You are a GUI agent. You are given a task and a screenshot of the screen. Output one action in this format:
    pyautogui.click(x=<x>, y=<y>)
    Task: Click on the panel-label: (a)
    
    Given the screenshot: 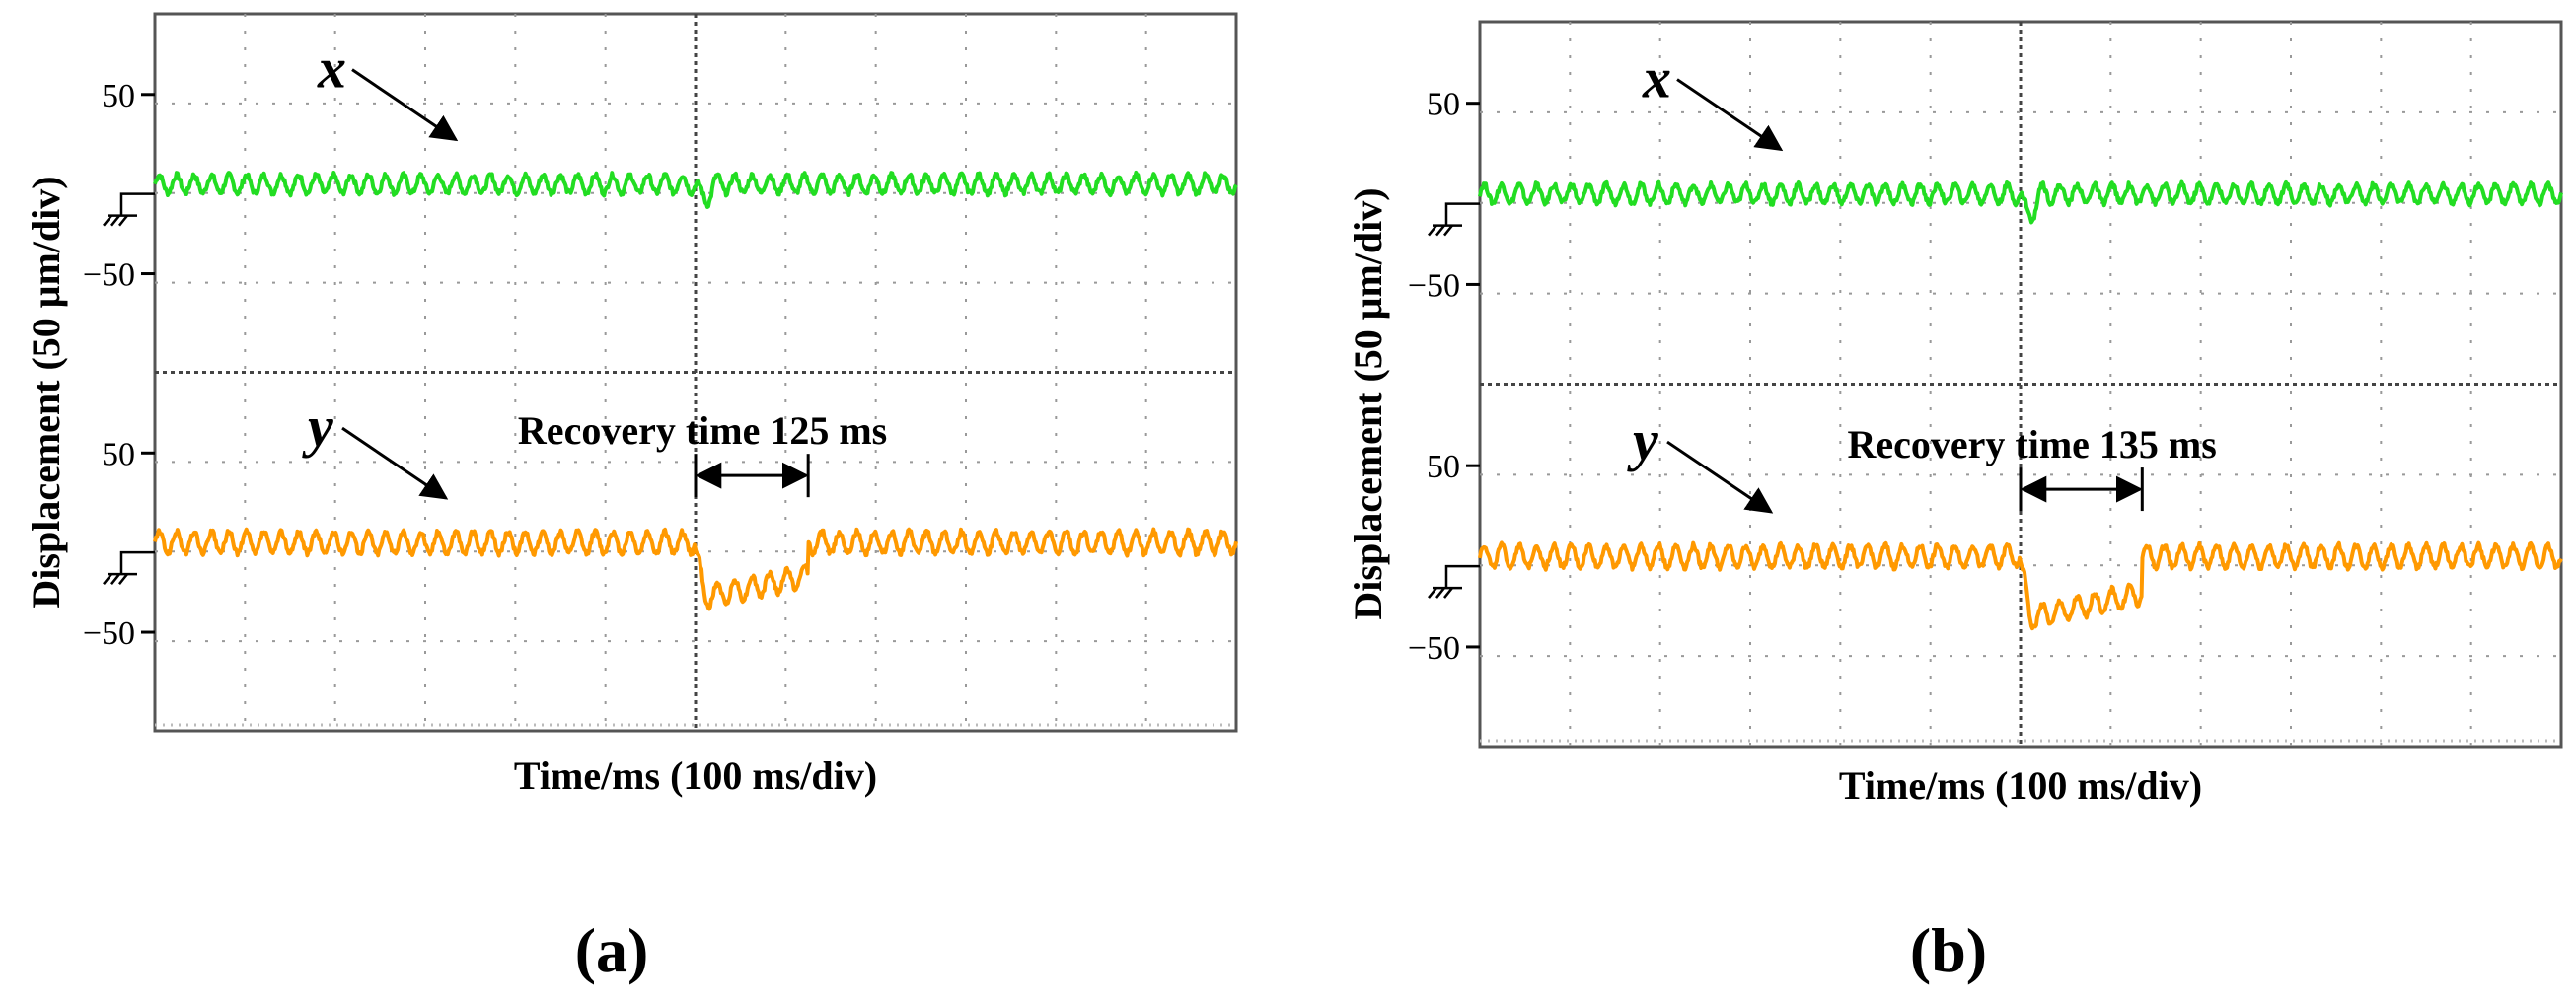 What is the action you would take?
    pyautogui.click(x=612, y=950)
    